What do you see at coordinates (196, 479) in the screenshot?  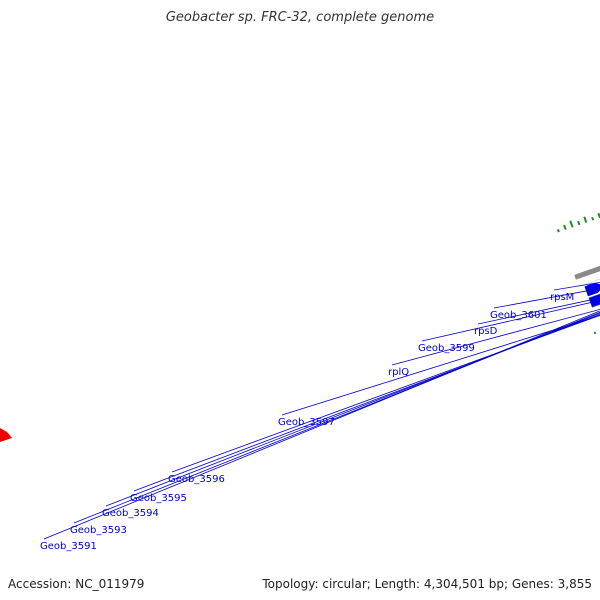 I see `gene-label: Geob_3596` at bounding box center [196, 479].